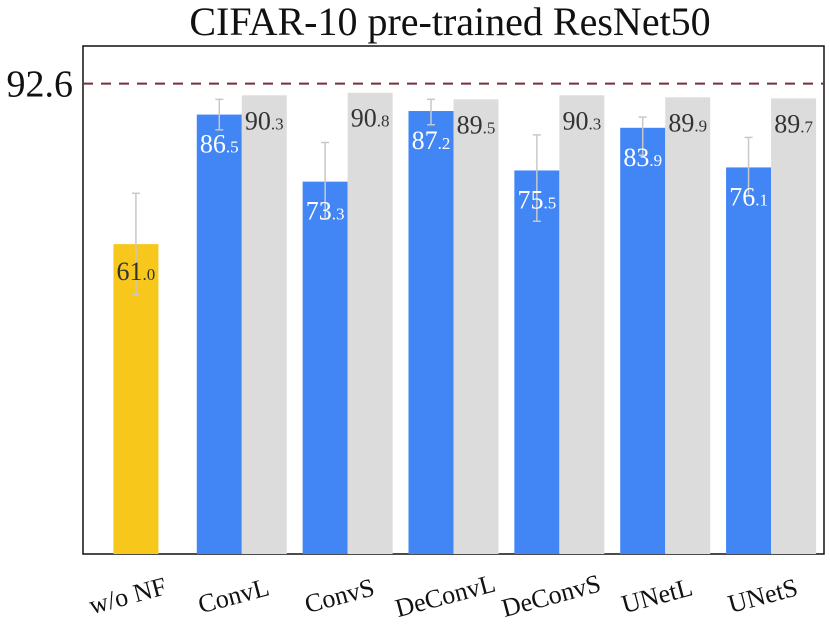  Describe the element at coordinates (415, 85) in the screenshot. I see `reference-line-group: 92.6` at that location.